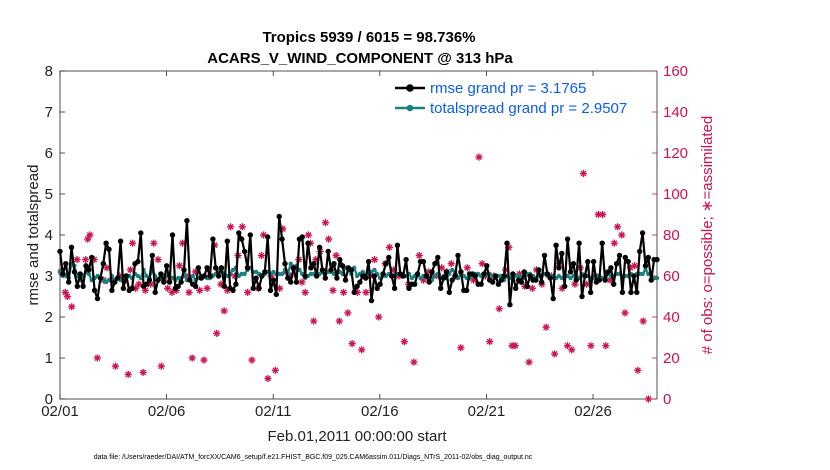  Describe the element at coordinates (368, 37) in the screenshot. I see `chart-title: Tropics 5939 / 6015 = 98.736%` at that location.